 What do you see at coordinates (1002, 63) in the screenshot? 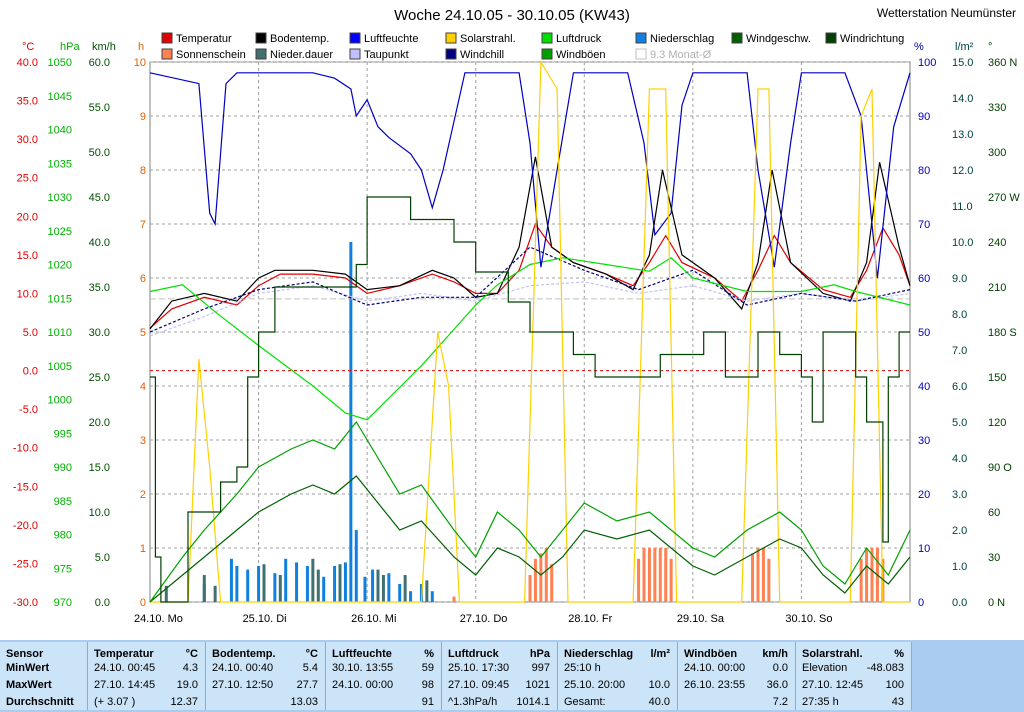
I see `tick-direction_deg: 360 N` at bounding box center [1002, 63].